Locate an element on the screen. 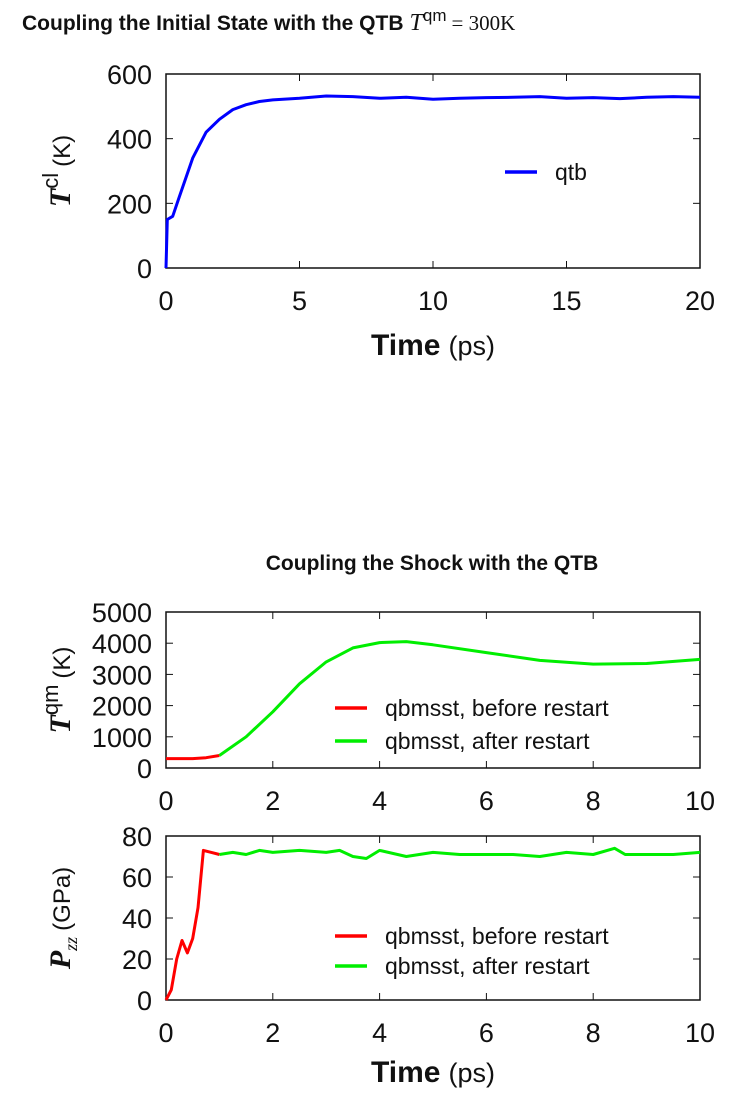 The image size is (736, 1108). y-tick-label: 4000 is located at coordinates (122, 644).